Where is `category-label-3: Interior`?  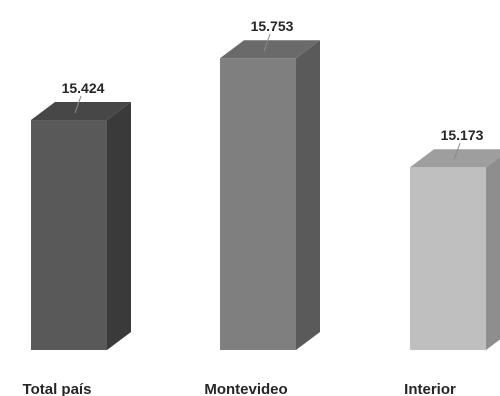 category-label-3: Interior is located at coordinates (430, 388).